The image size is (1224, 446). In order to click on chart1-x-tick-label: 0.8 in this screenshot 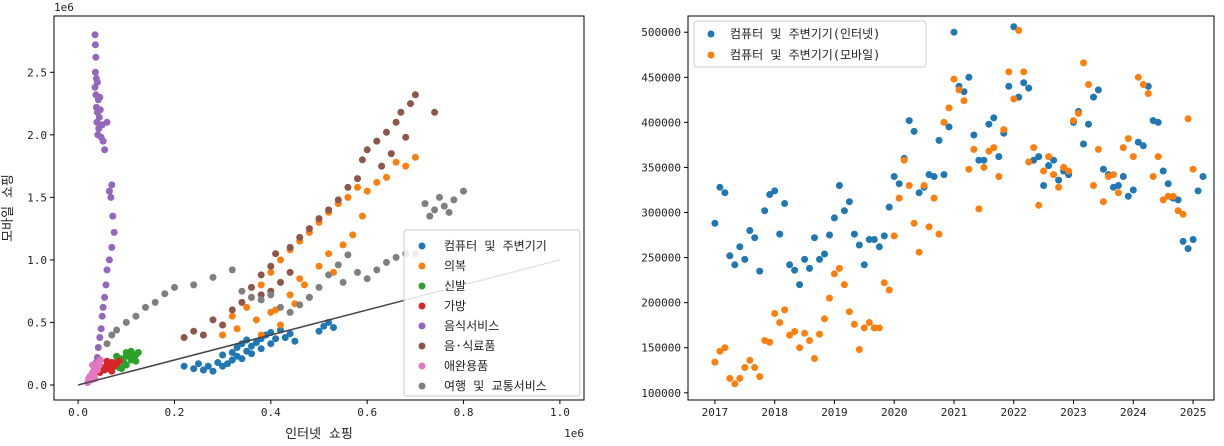, I will do `click(464, 412)`.